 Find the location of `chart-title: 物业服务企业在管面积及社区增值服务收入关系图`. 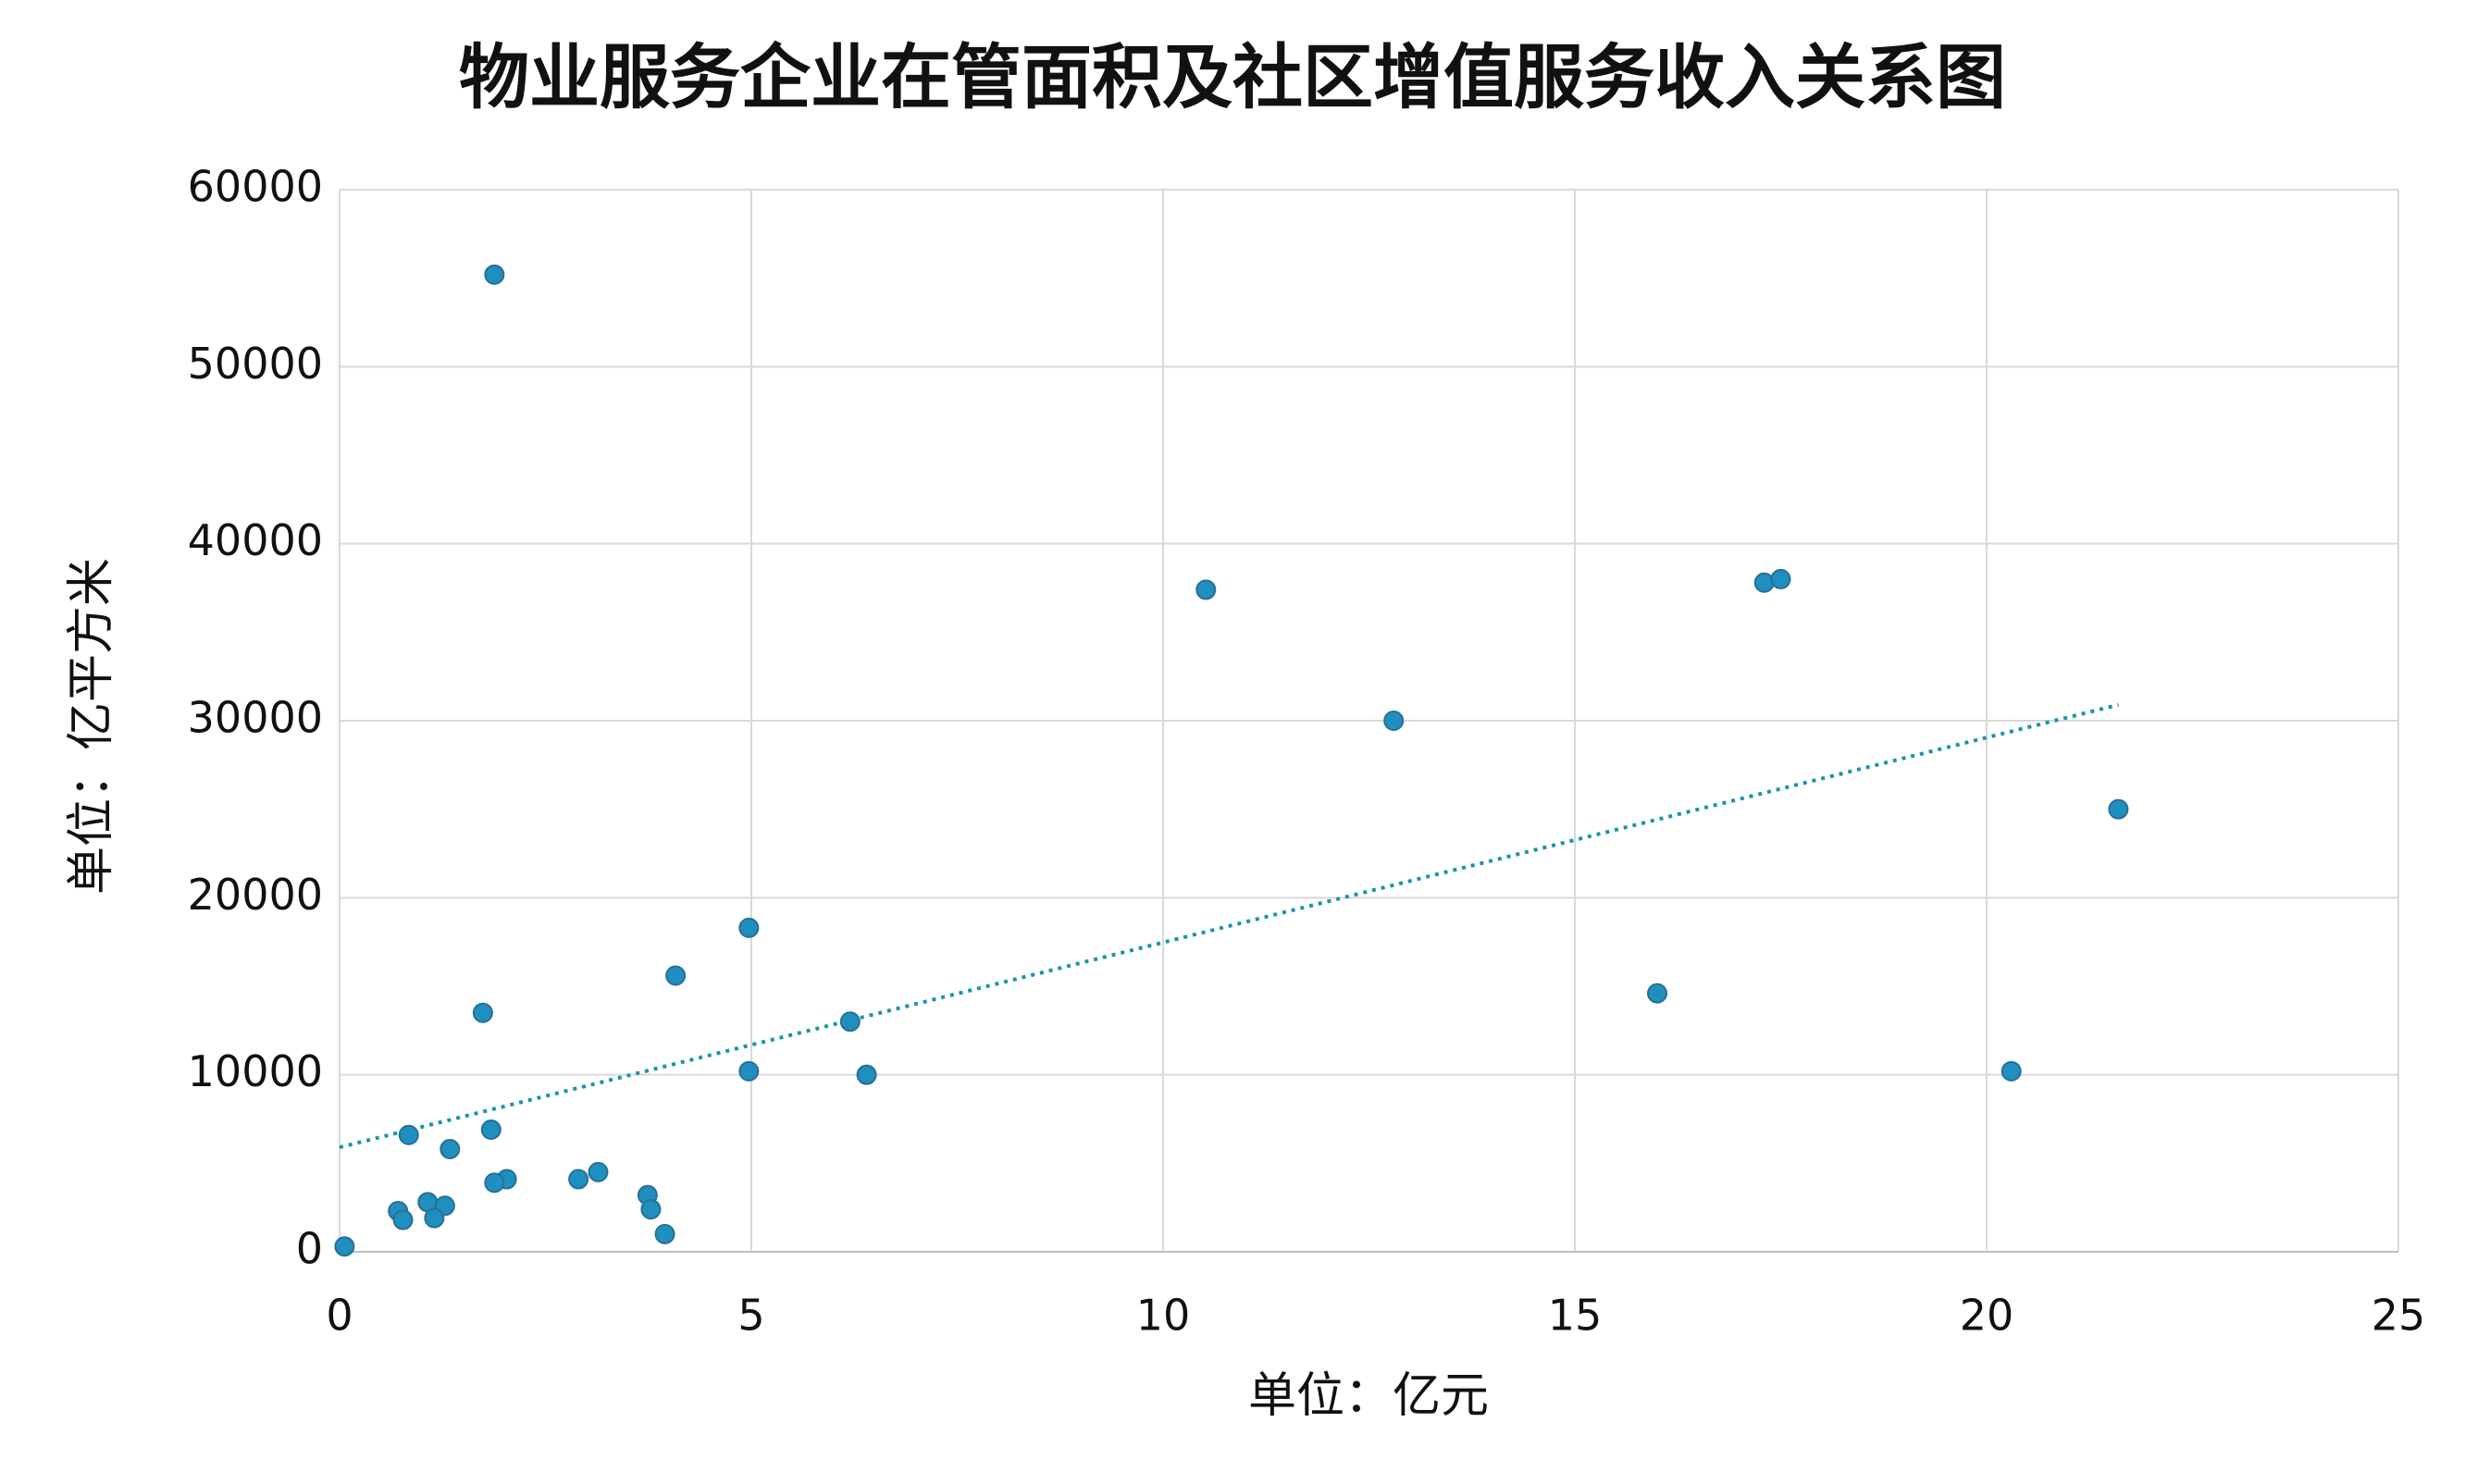

chart-title: 物业服务企业在管面积及社区增值服务收入关系图 is located at coordinates (1233, 77).